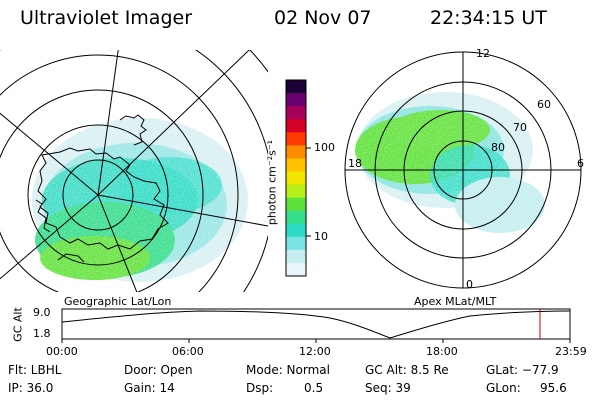 This screenshot has width=600, height=400. I want to click on ip-info: IP: 36.0, so click(31, 388).